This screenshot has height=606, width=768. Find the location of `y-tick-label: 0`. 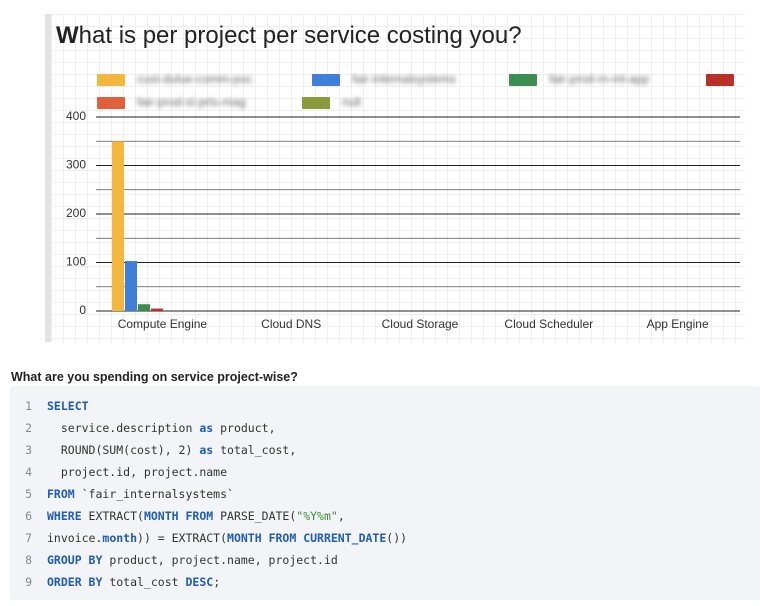

y-tick-label: 0 is located at coordinates (82, 310).